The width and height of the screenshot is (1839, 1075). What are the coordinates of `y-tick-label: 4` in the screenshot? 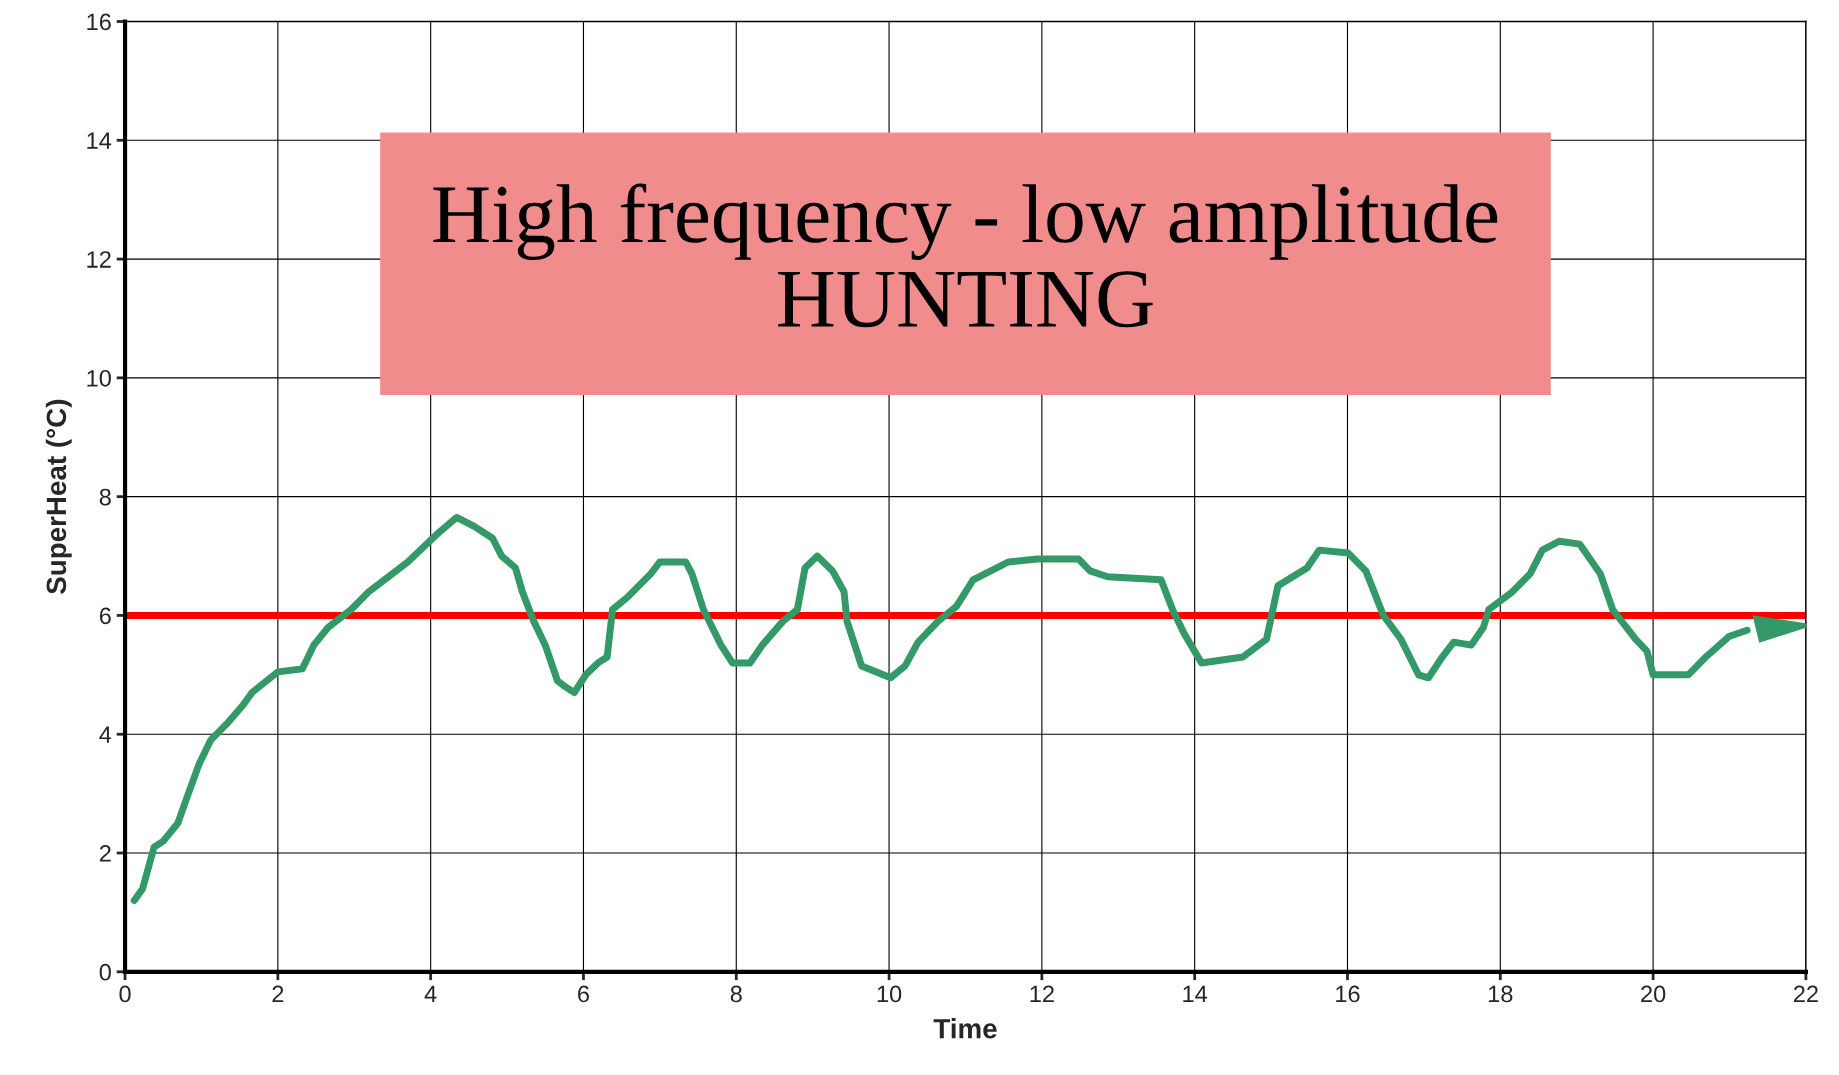 It's located at (105, 734).